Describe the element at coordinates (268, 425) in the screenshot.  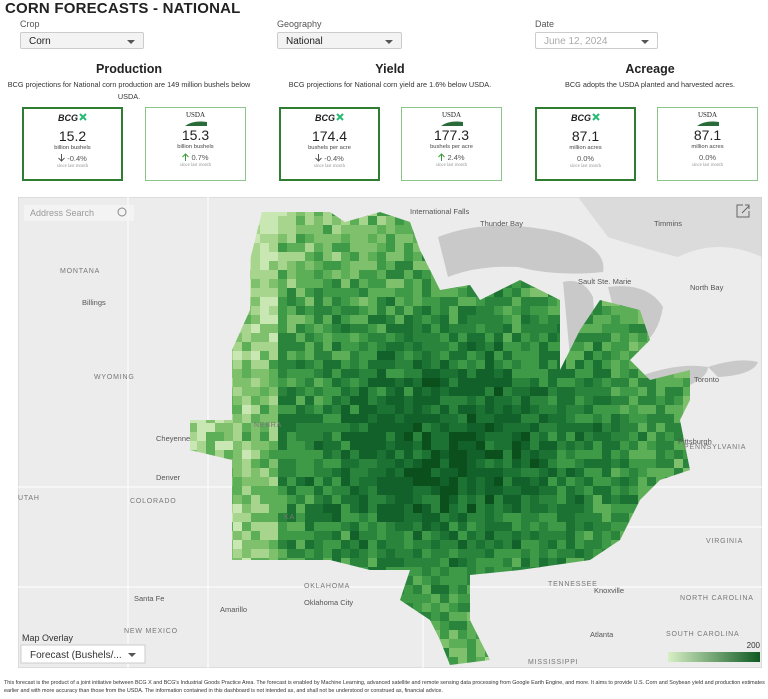
I see `place-label: NEBRA` at that location.